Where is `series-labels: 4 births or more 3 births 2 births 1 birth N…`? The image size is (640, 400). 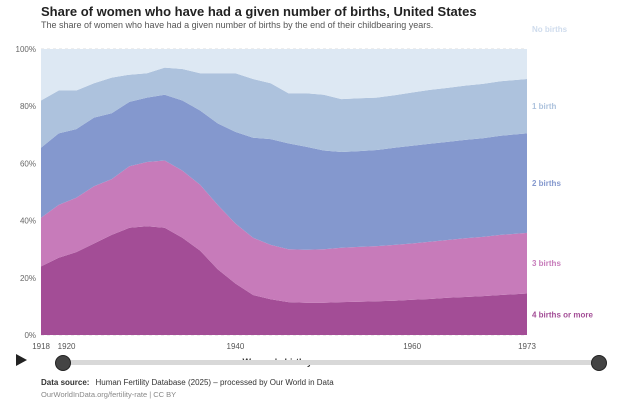
series-labels: 4 births or more 3 births 2 births 1 birth N… is located at coordinates (562, 172).